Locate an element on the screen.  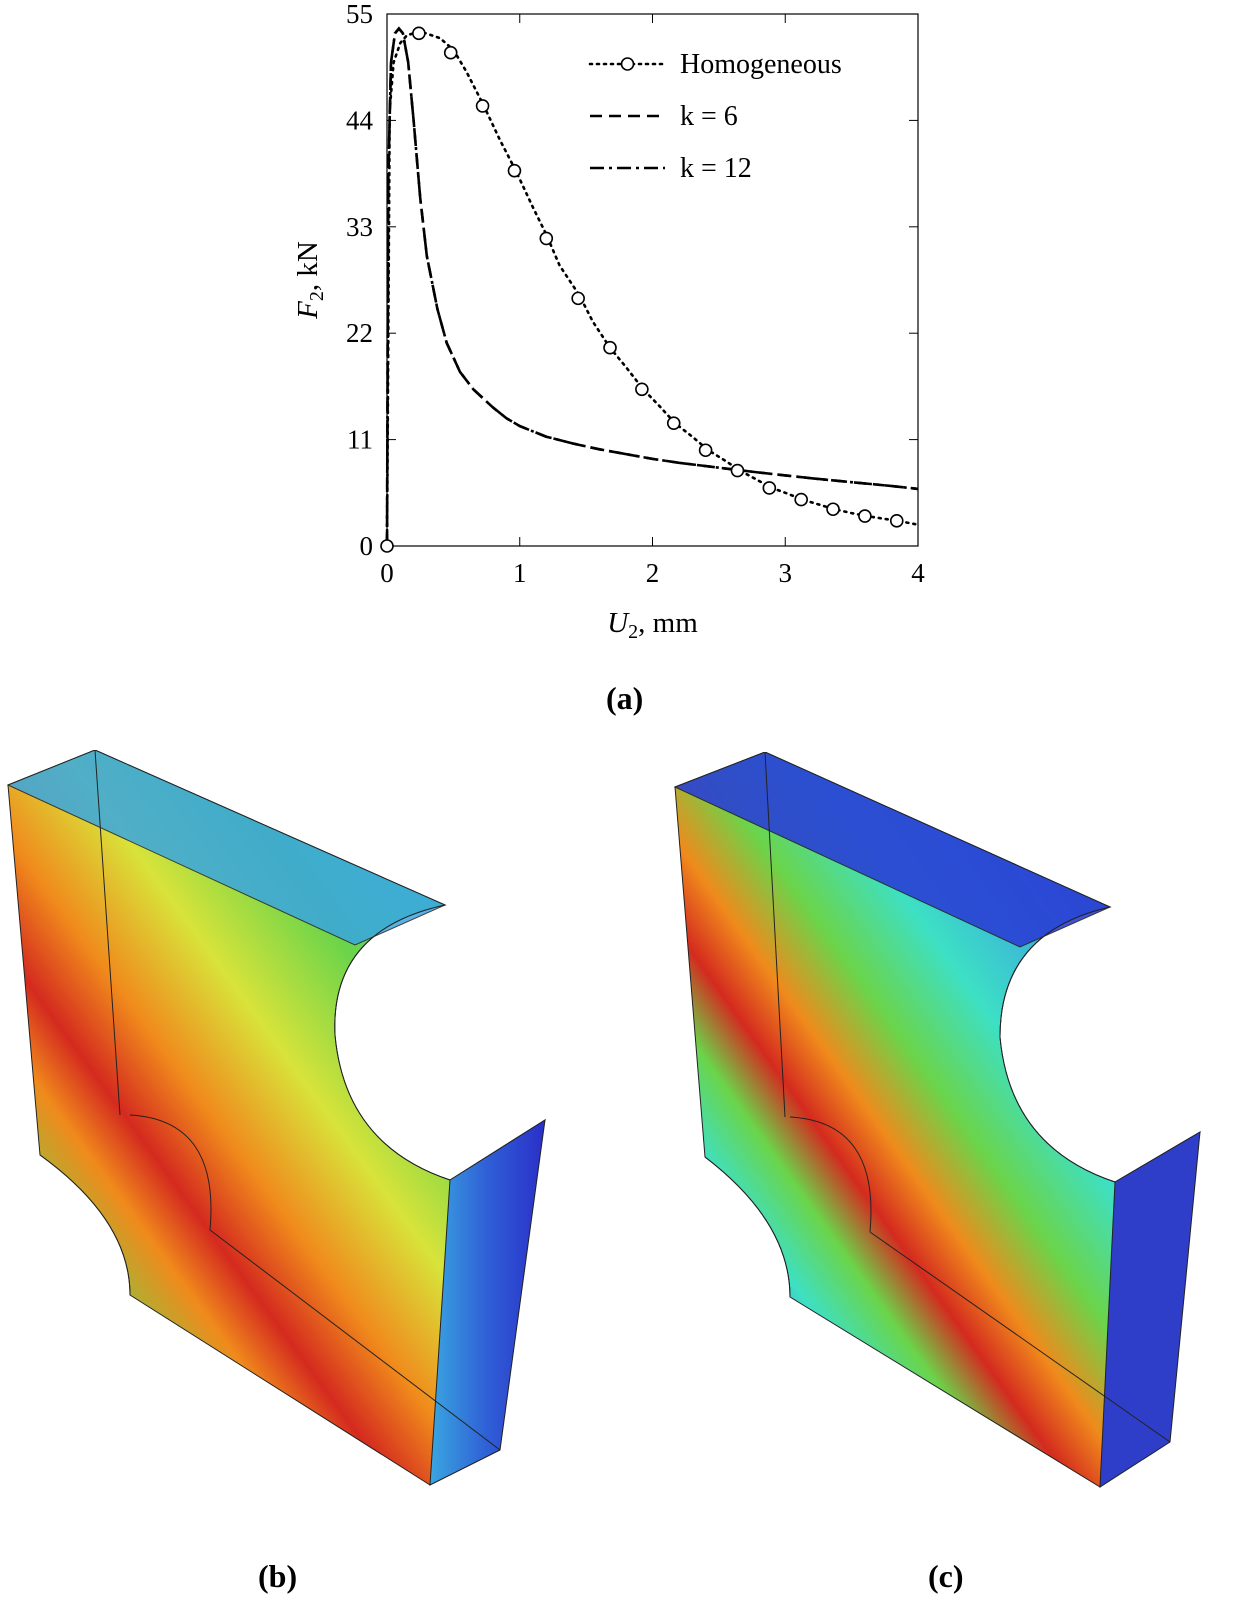
fem-c-hole-bottom is located at coordinates (747, 1227).